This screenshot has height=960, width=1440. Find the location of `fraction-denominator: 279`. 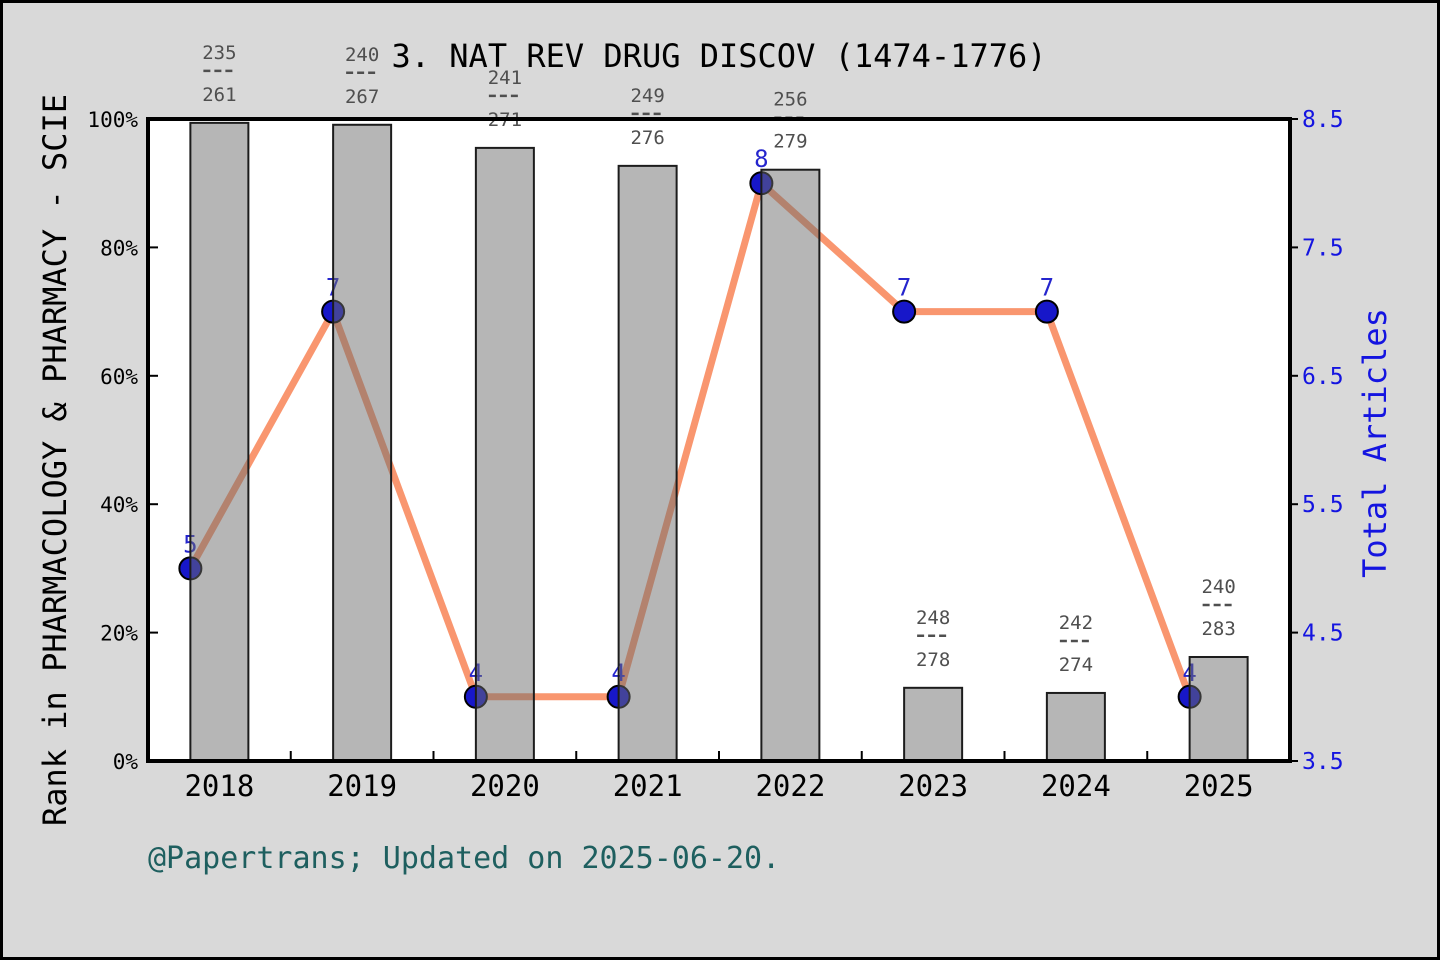

fraction-denominator: 279 is located at coordinates (790, 142).